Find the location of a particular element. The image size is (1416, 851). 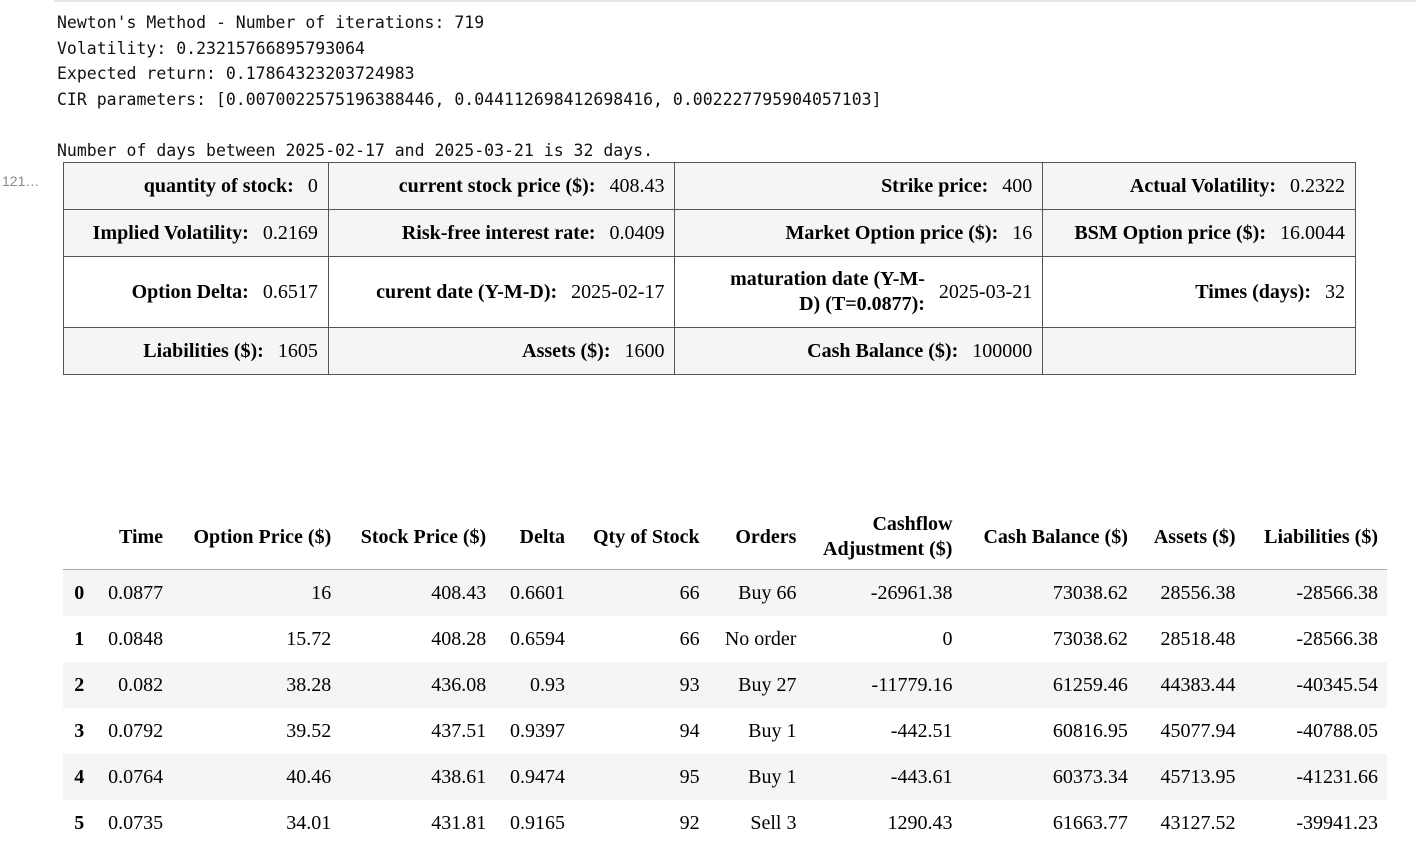

parameter-value: 400 is located at coordinates (1017, 185).